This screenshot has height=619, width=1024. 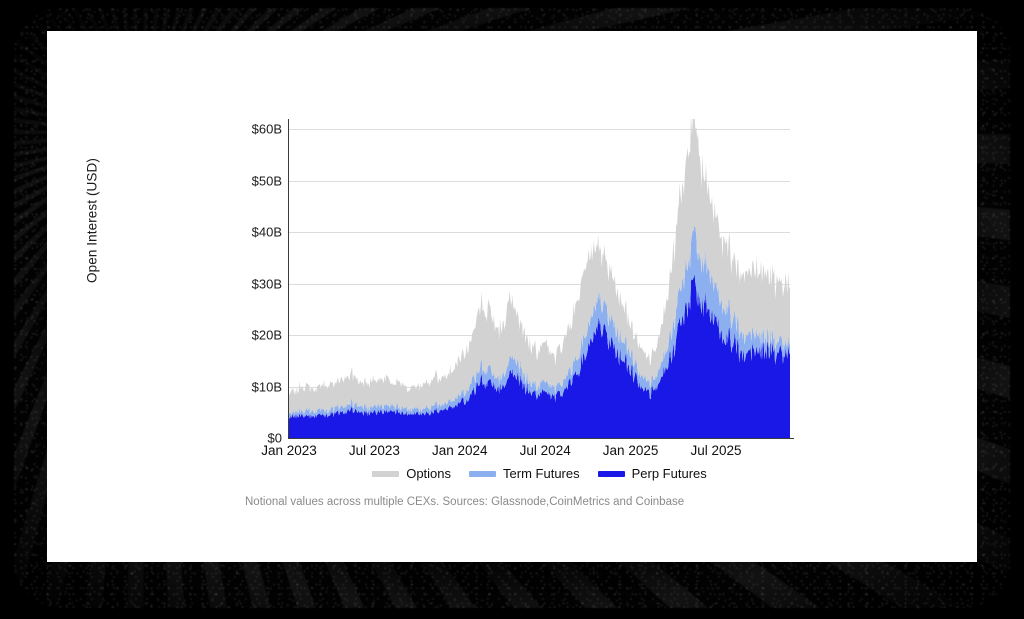 I want to click on legend-label: Options, so click(x=429, y=473).